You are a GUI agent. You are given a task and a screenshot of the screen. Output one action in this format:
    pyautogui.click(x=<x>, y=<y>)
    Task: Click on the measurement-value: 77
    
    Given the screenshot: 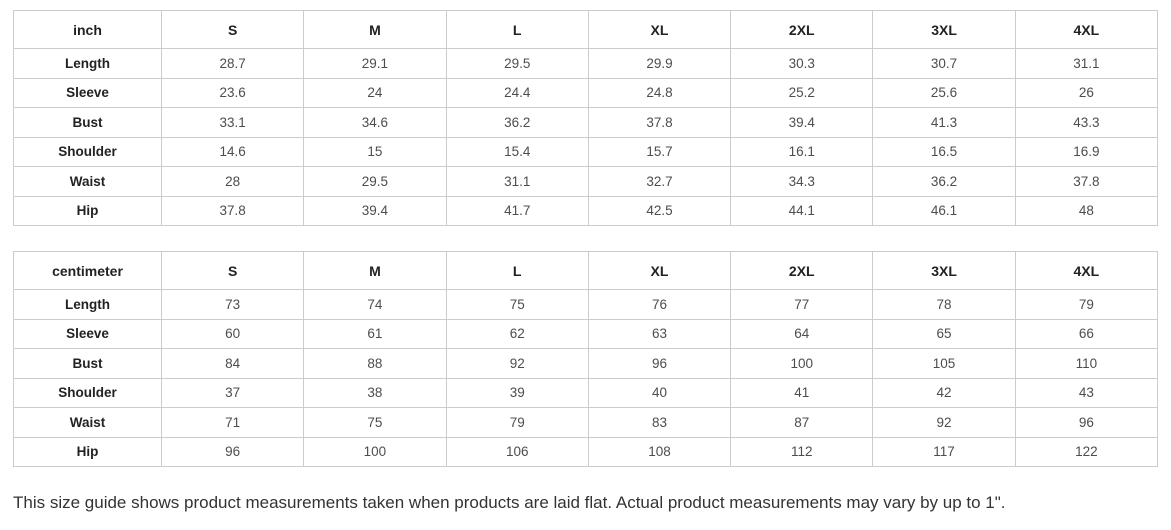 What is the action you would take?
    pyautogui.click(x=802, y=304)
    